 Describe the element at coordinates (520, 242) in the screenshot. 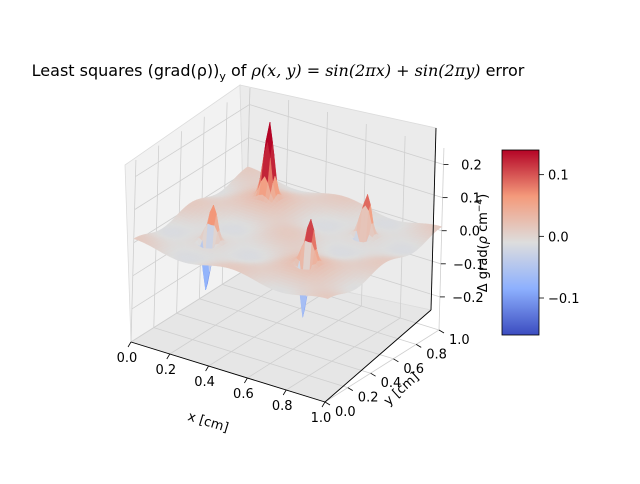

I see `colorbar` at that location.